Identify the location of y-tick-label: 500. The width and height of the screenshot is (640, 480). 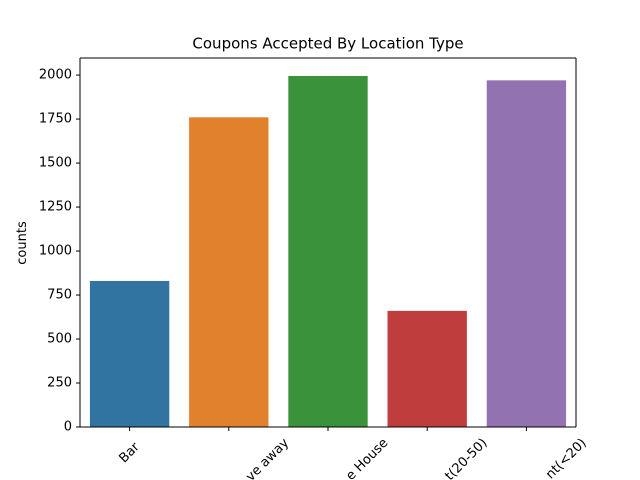
(59, 339).